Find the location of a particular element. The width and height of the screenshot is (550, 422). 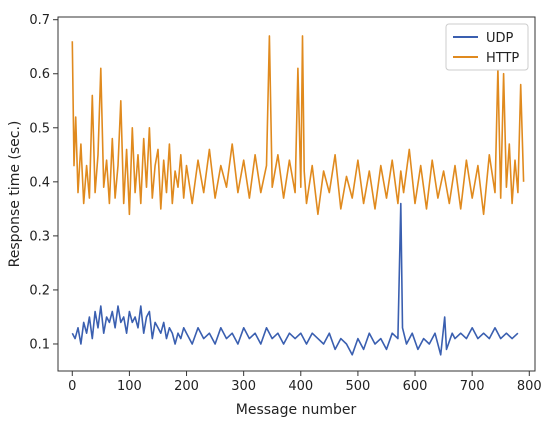

x-tick-label: 700 is located at coordinates (472, 386).